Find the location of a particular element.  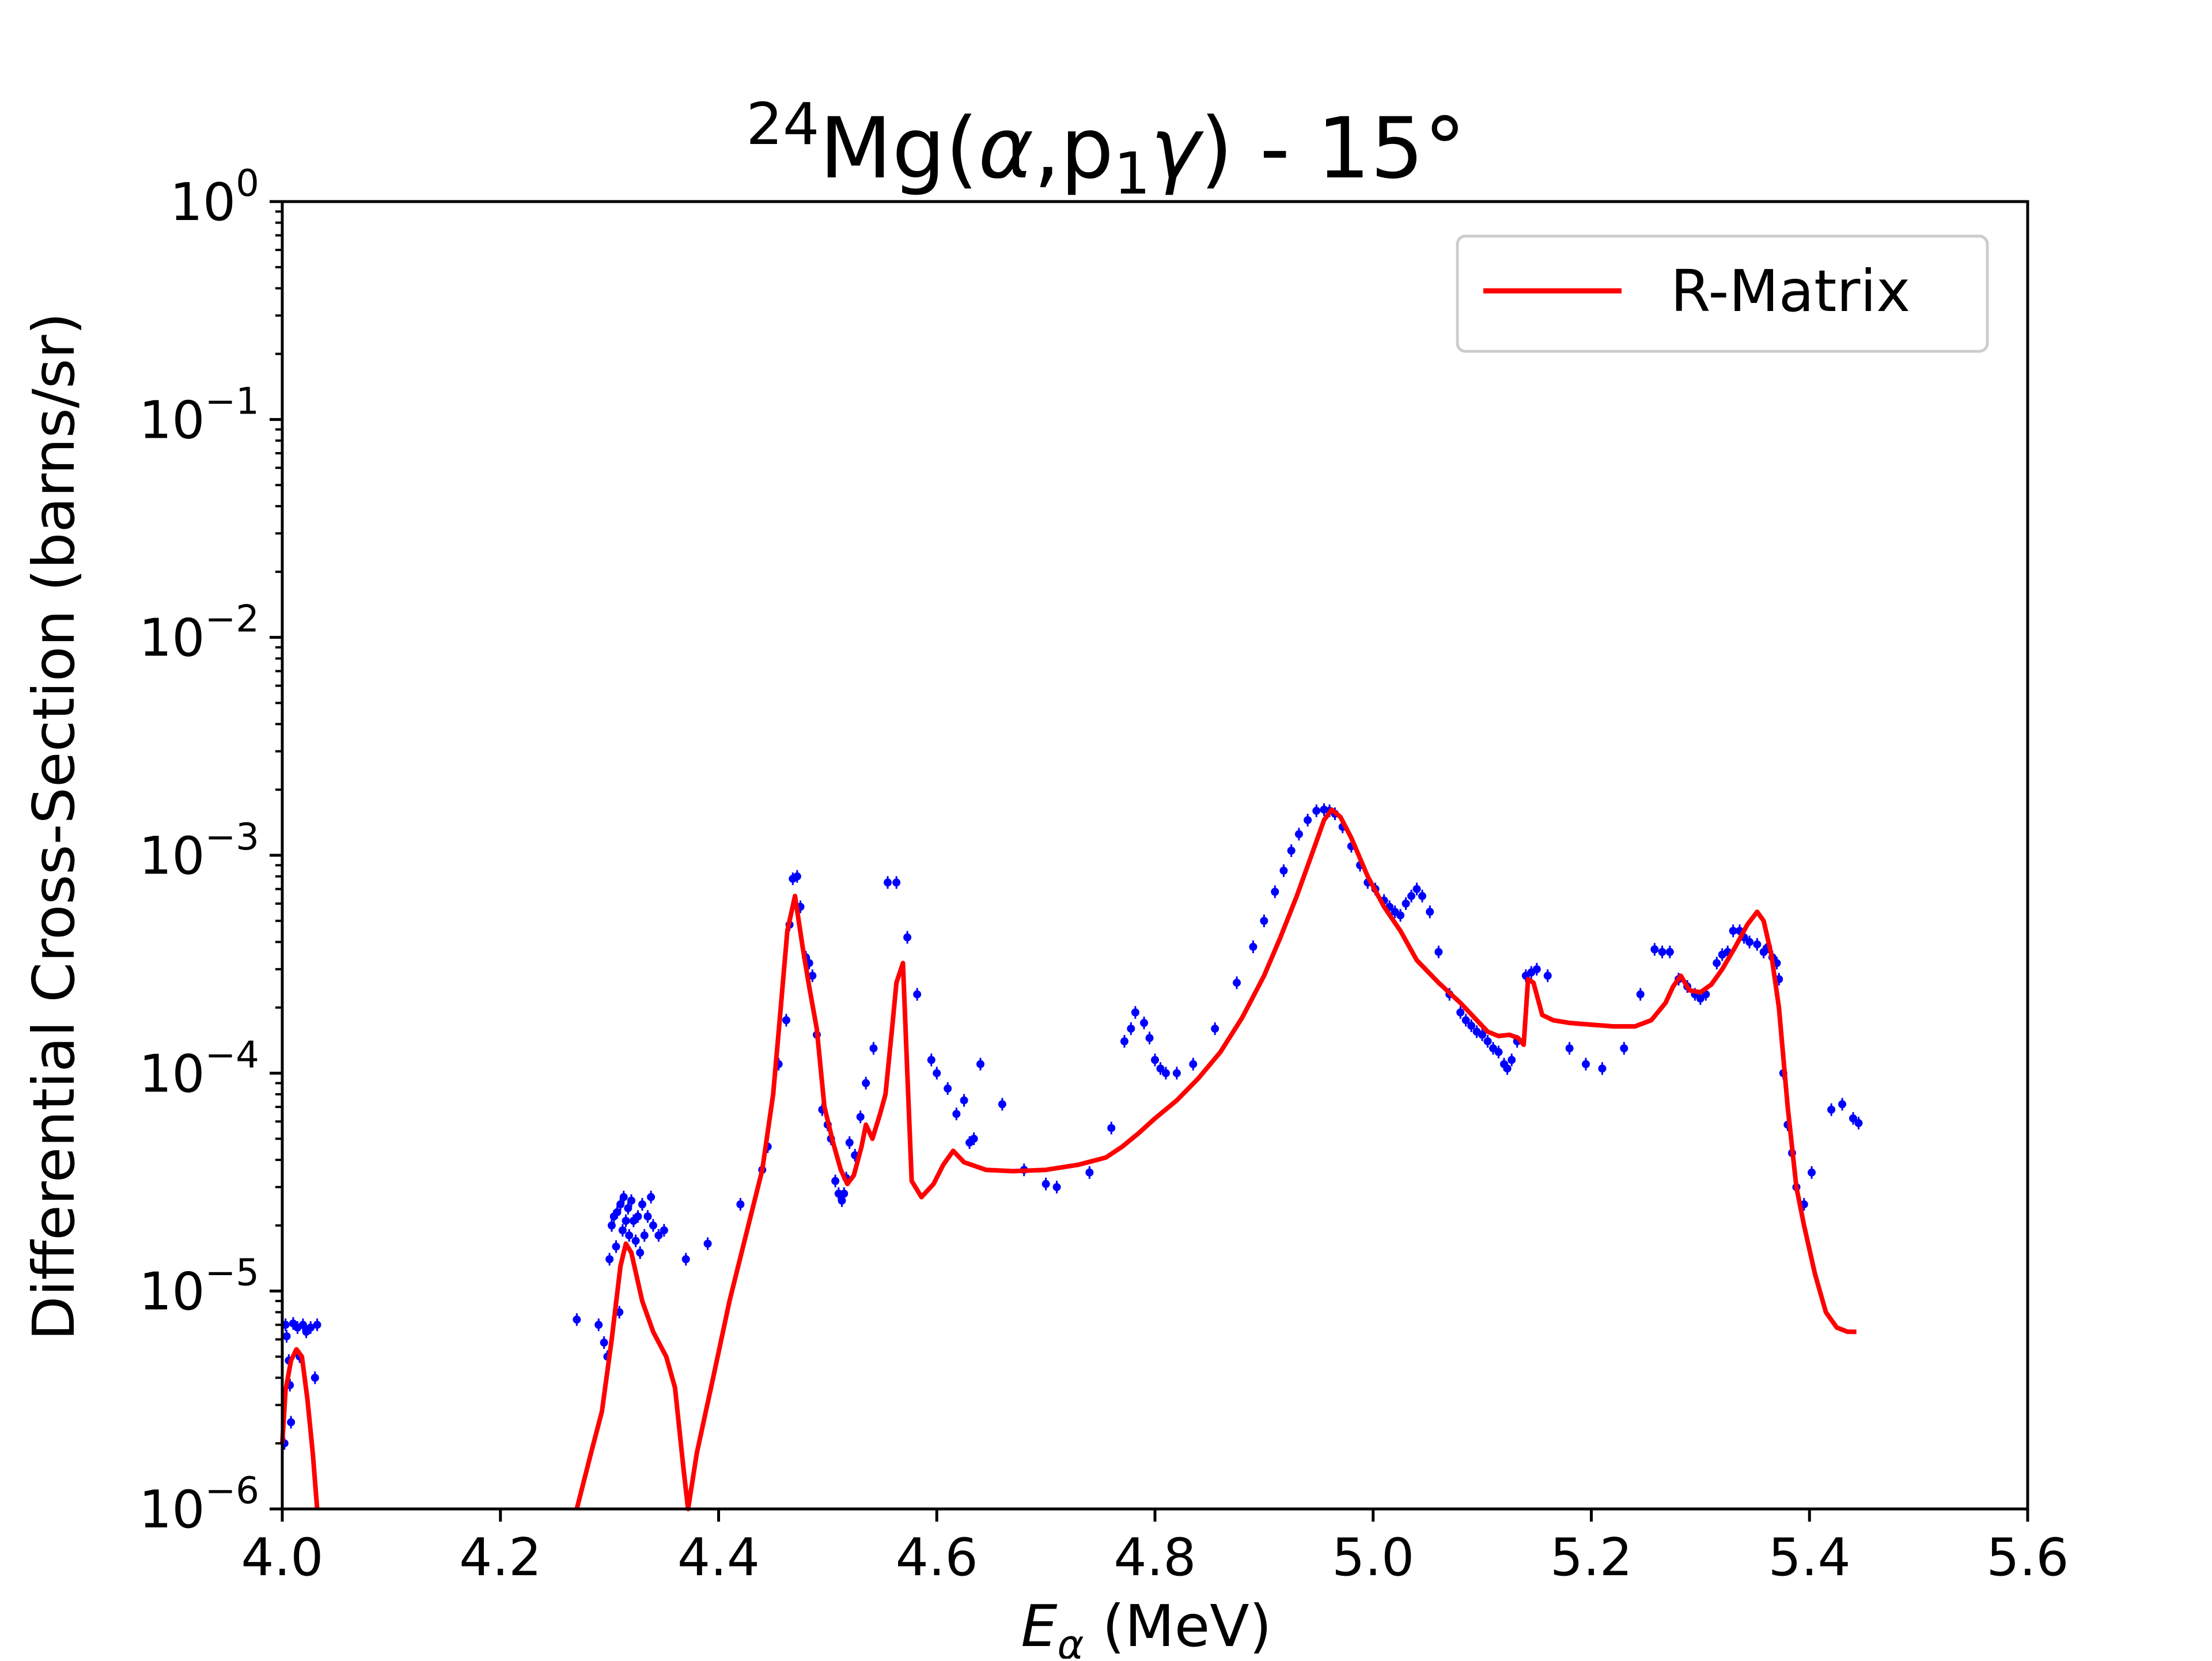

x-tick-label: 4.0 is located at coordinates (282, 1557).